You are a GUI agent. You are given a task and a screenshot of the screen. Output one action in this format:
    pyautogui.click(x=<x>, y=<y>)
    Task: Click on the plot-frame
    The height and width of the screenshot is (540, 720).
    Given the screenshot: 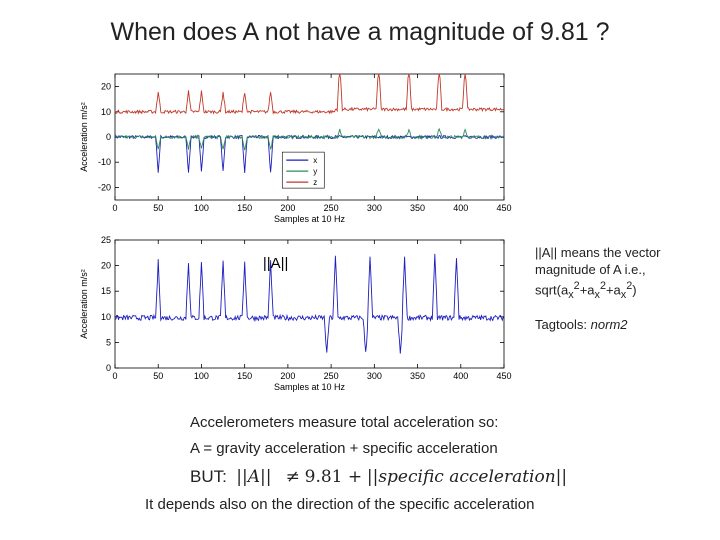 What is the action you would take?
    pyautogui.click(x=309, y=304)
    